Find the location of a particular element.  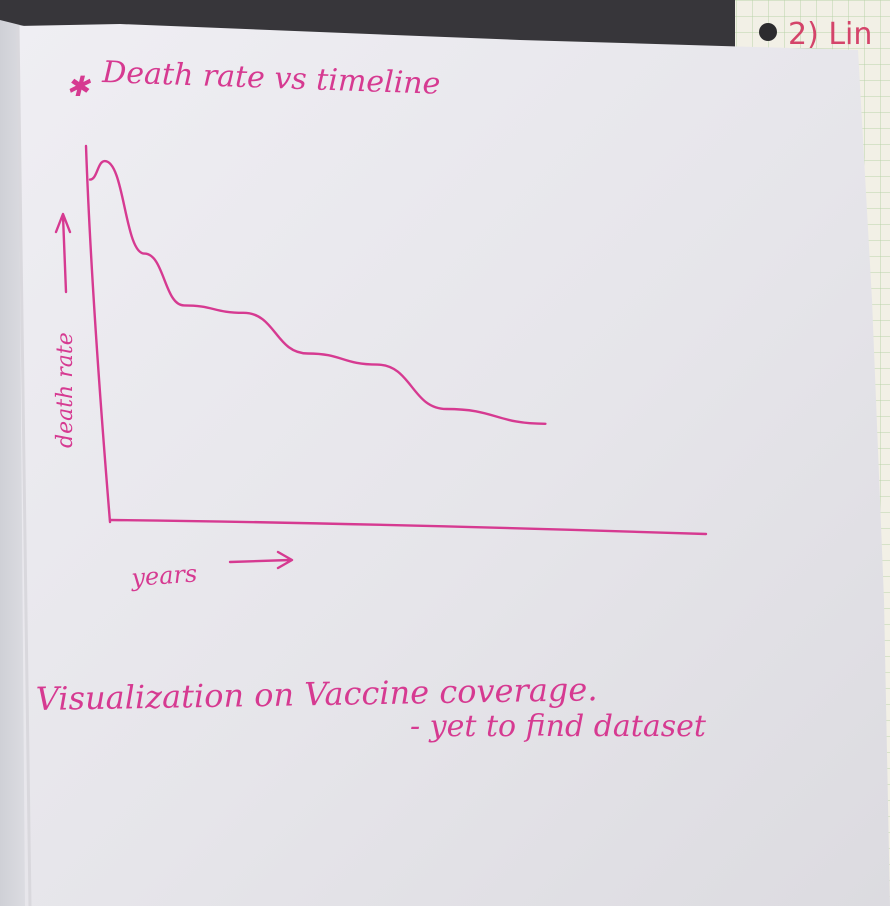

note-line-2: - yet to find dataset is located at coordinates (558, 726).